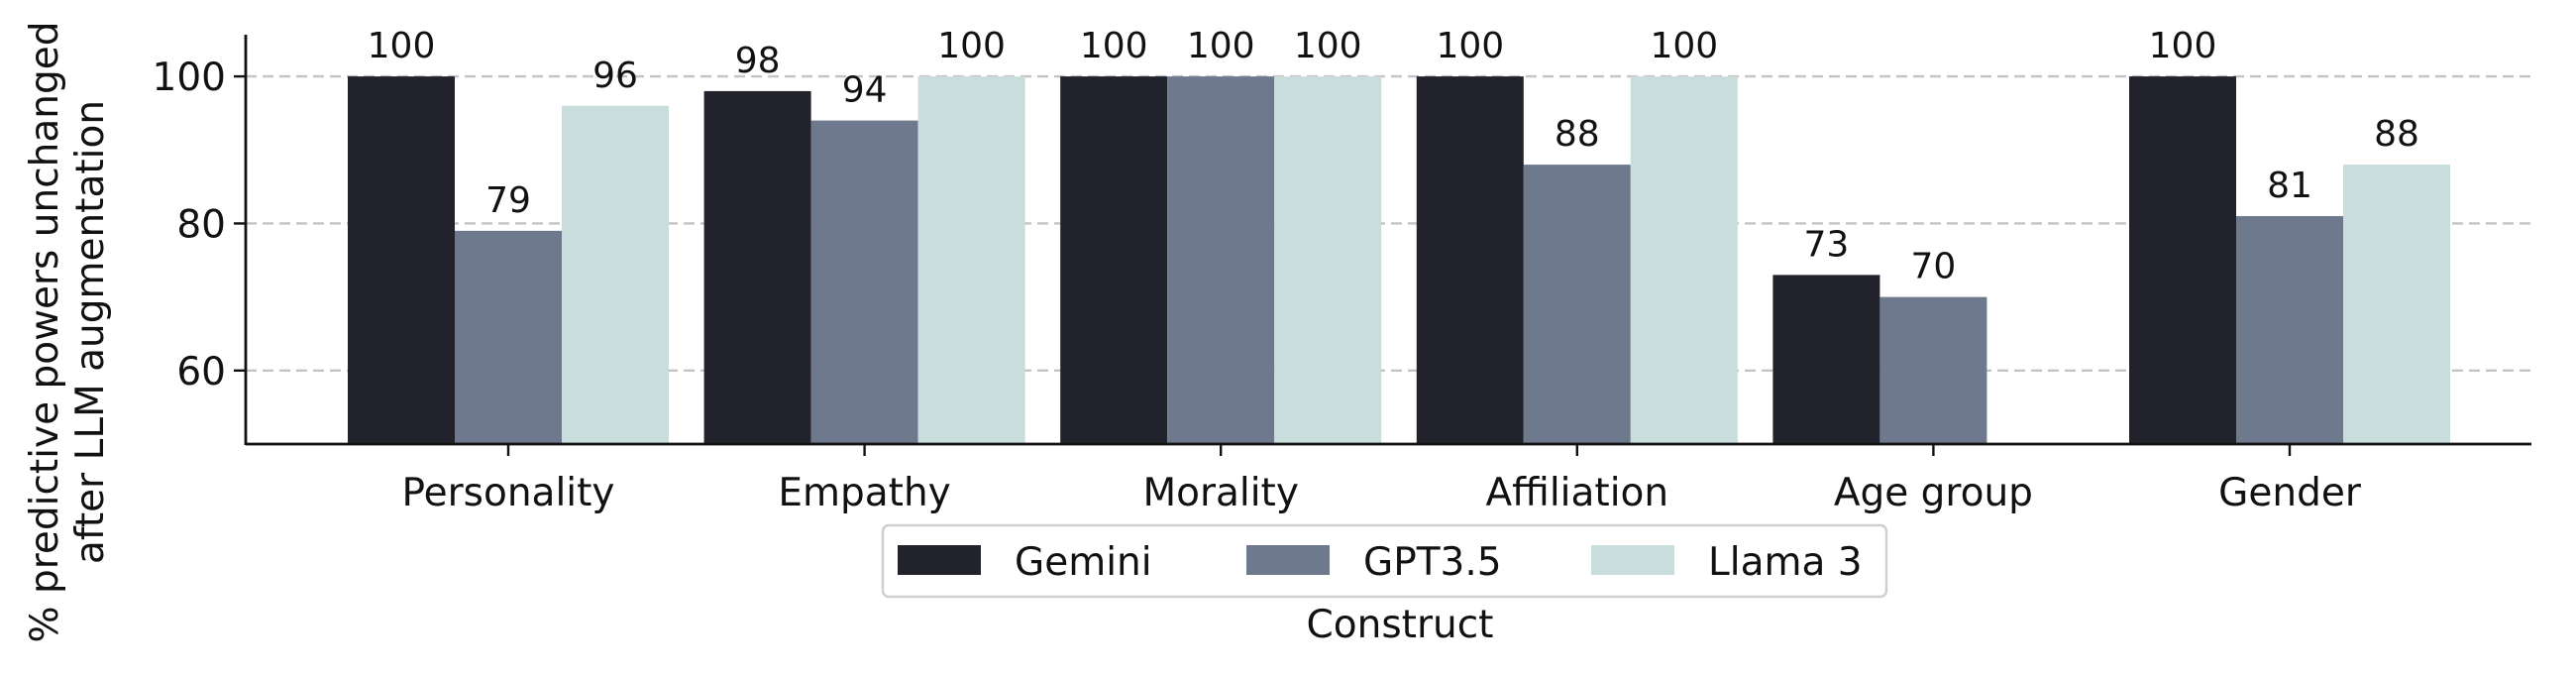 This screenshot has height=676, width=2576. I want to click on x-tick-label: Morality, so click(1220, 493).